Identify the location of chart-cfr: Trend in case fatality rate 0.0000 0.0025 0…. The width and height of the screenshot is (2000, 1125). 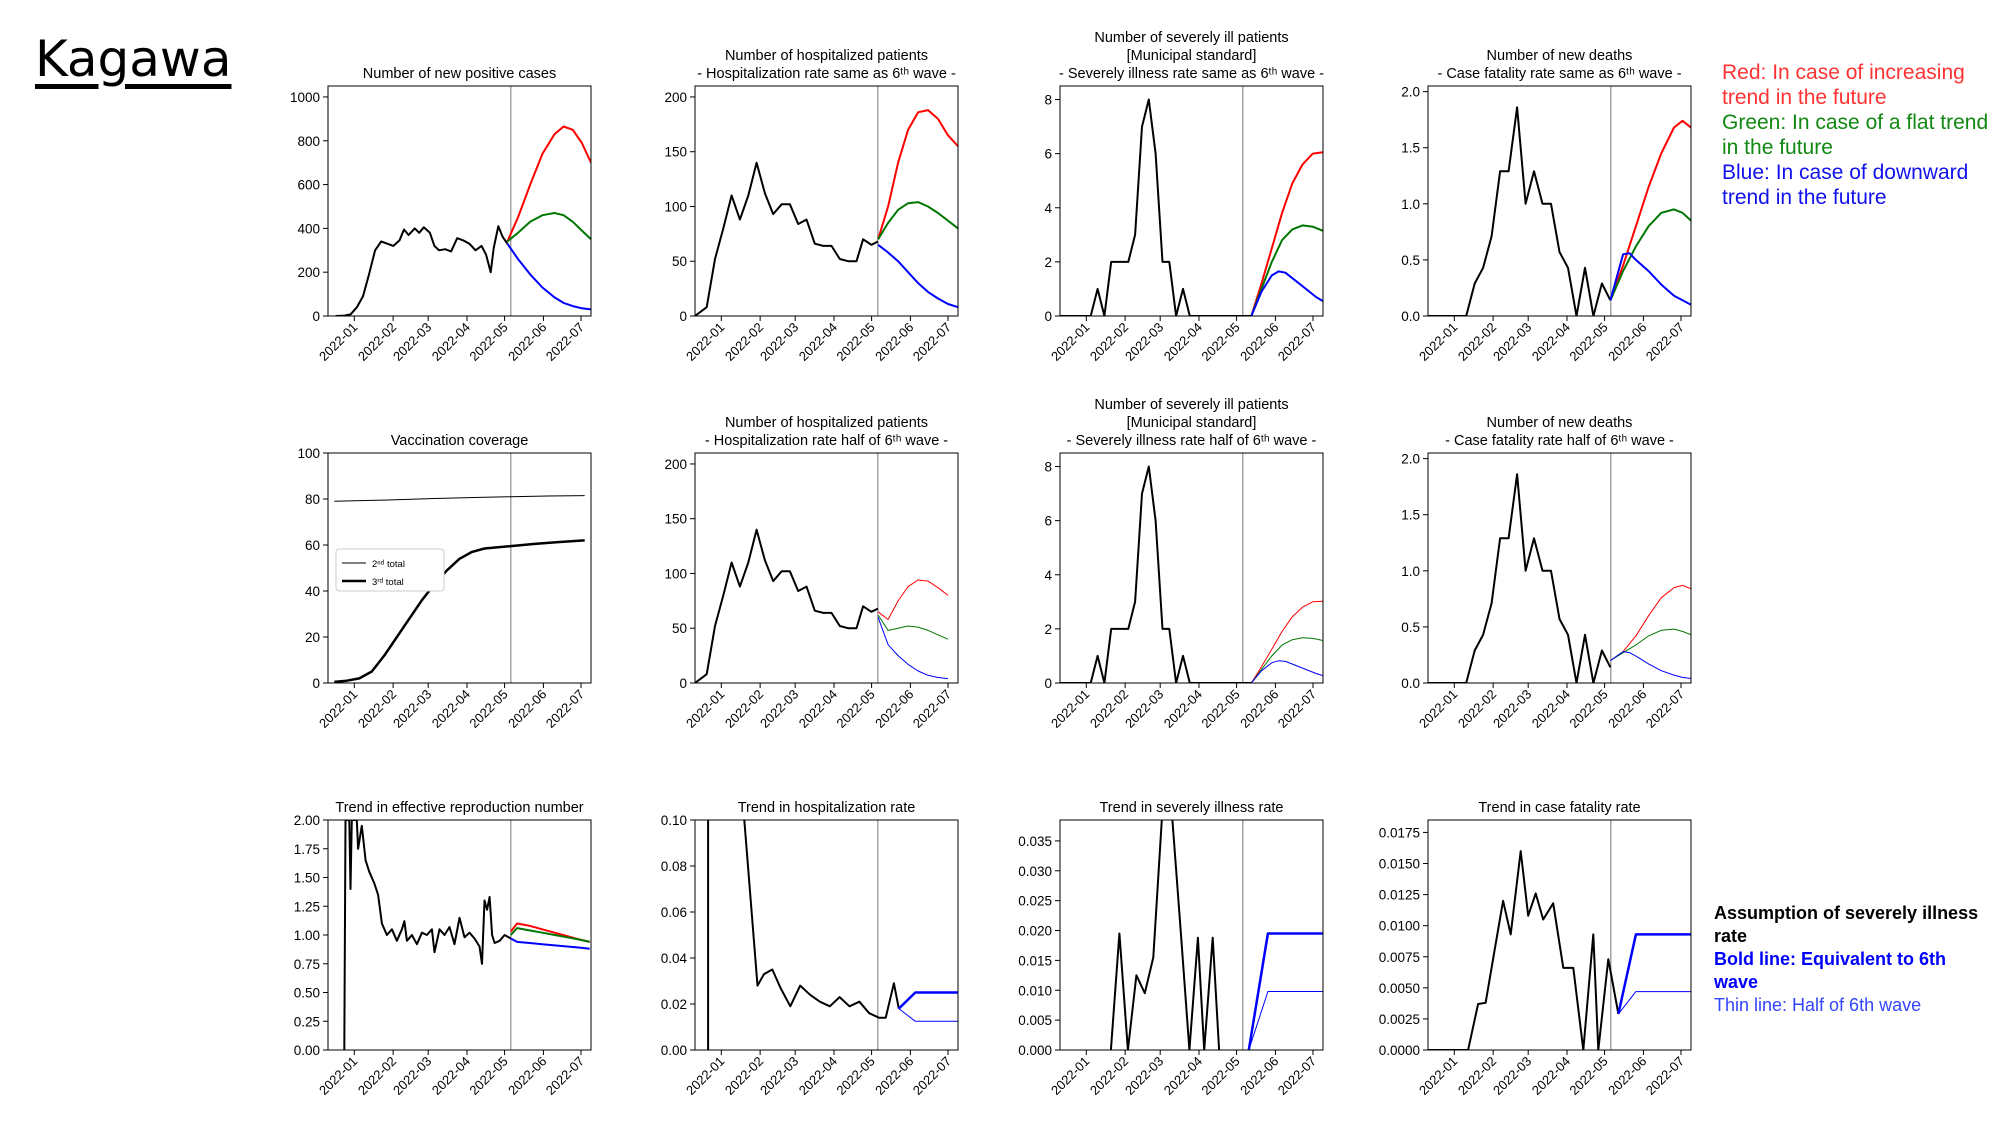
(1535, 949).